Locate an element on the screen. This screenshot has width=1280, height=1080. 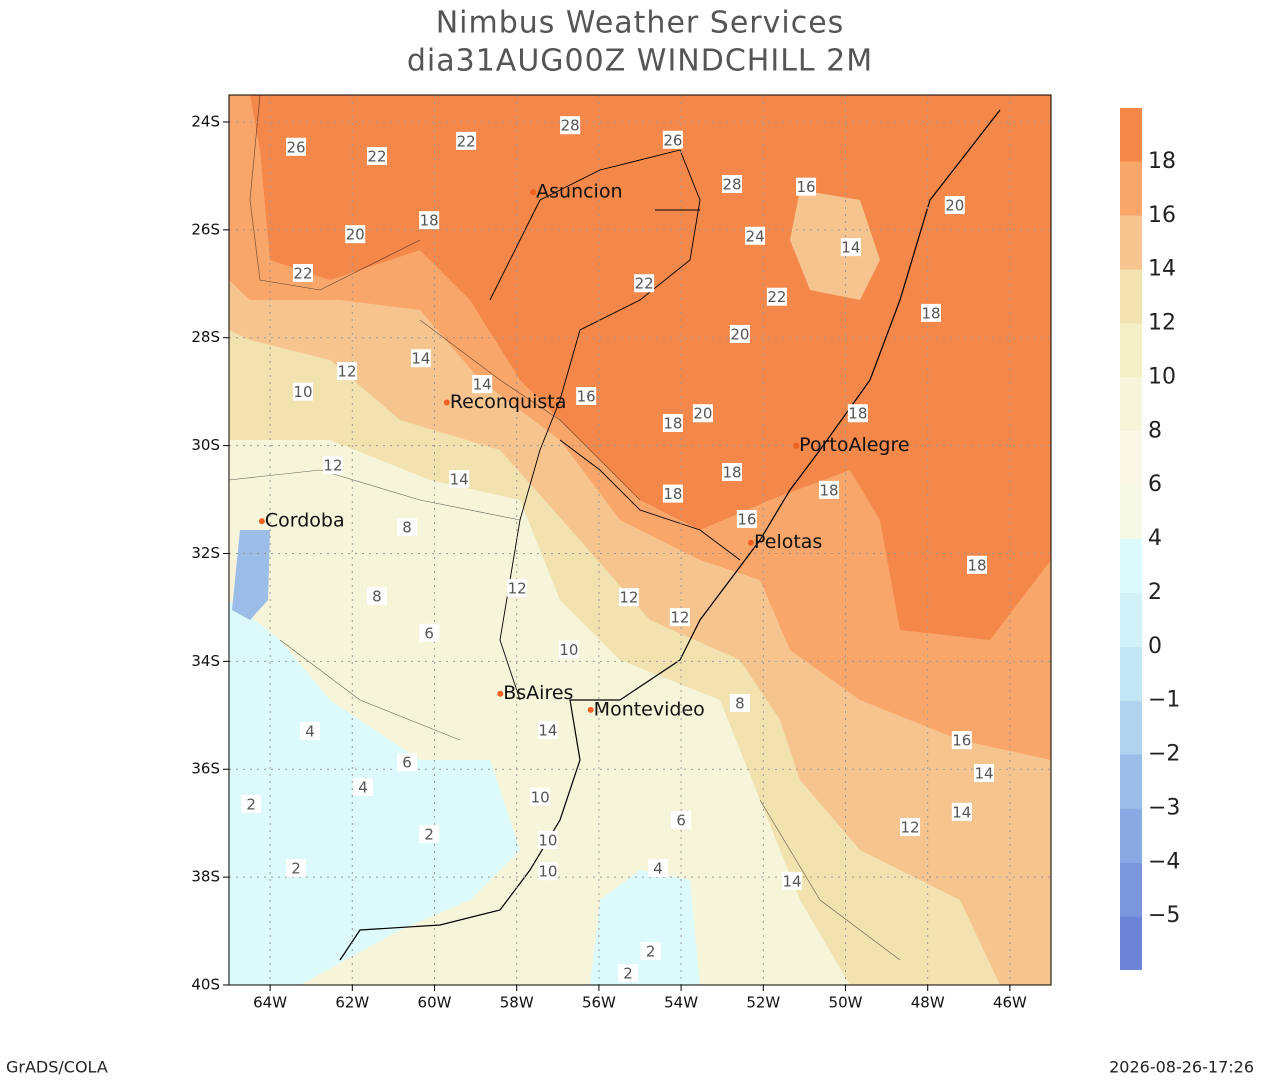
city-label: Asuncion is located at coordinates (579, 192).